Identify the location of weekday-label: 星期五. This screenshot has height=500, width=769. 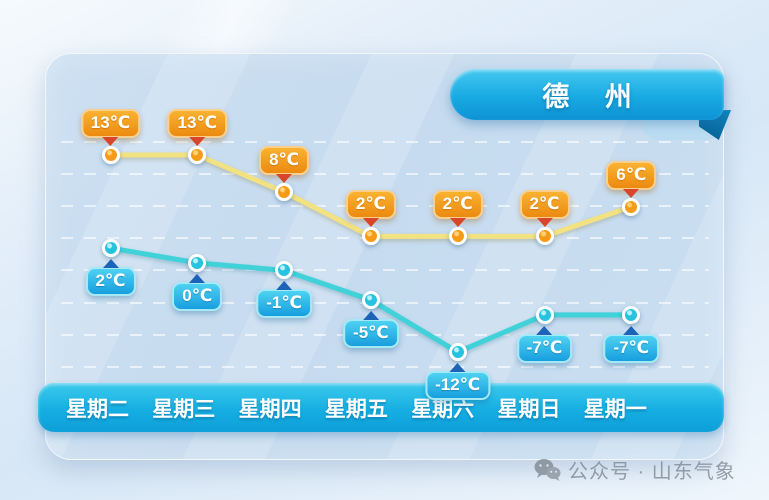
(356, 409).